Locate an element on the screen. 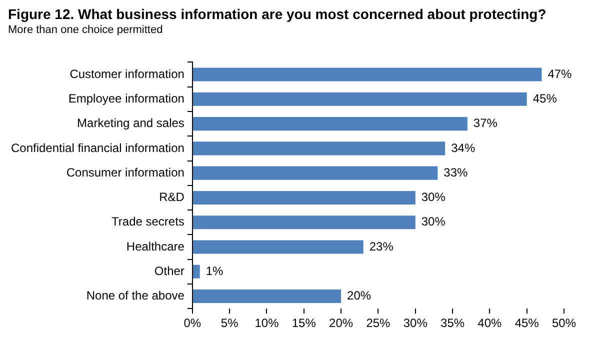 The width and height of the screenshot is (604, 341). x-tick-label: 20% is located at coordinates (341, 323).